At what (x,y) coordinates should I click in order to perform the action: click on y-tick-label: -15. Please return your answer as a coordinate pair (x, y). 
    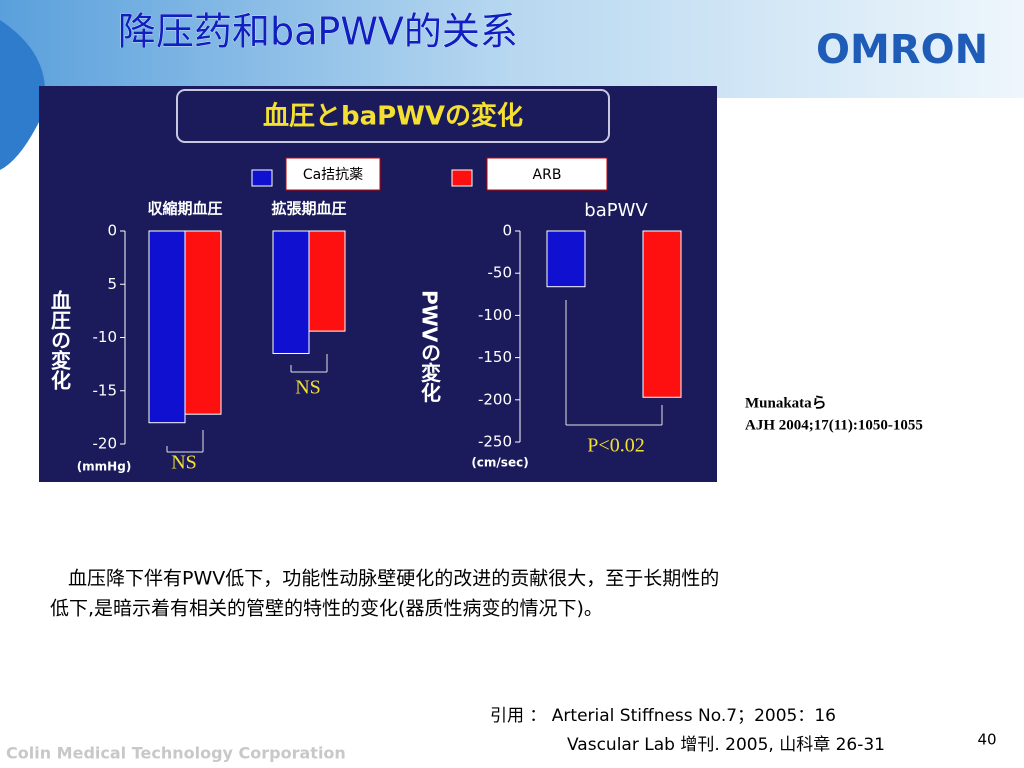
    Looking at the image, I should click on (105, 390).